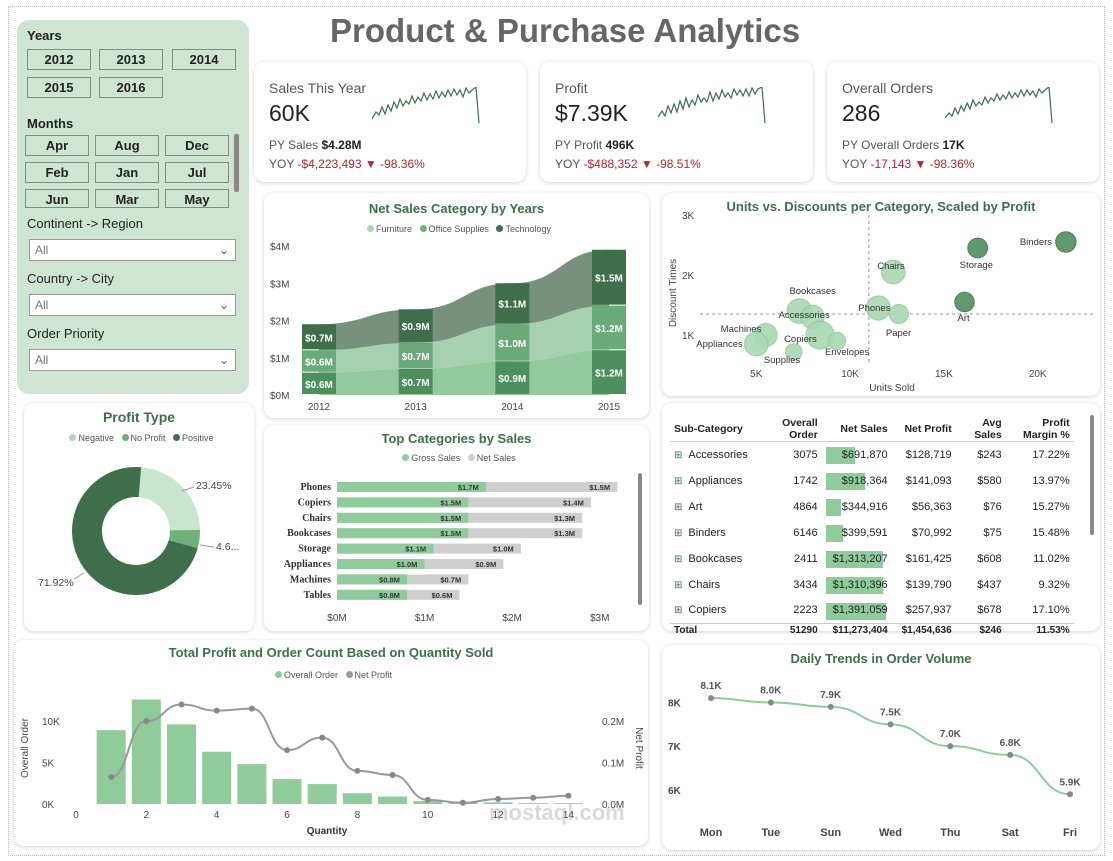 The height and width of the screenshot is (861, 1113). I want to click on data-label: 8.1K, so click(711, 686).